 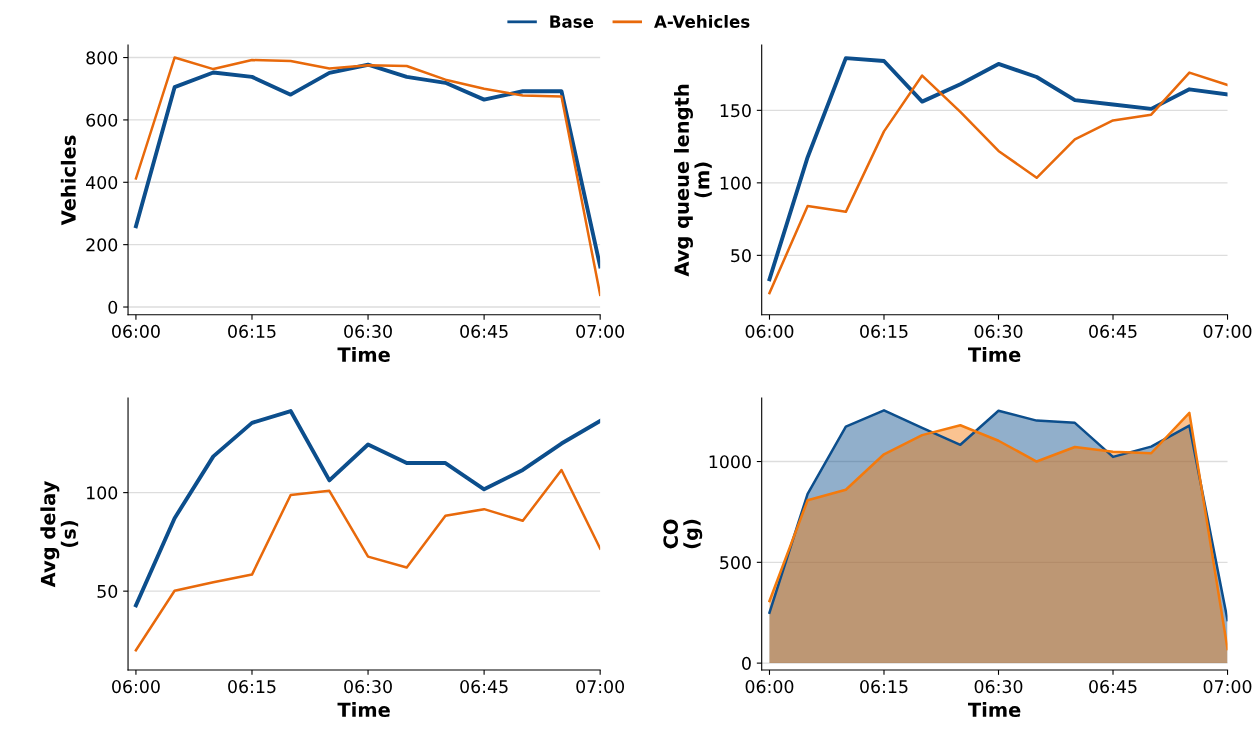 What do you see at coordinates (735, 111) in the screenshot?
I see `y-tick-label: 150` at bounding box center [735, 111].